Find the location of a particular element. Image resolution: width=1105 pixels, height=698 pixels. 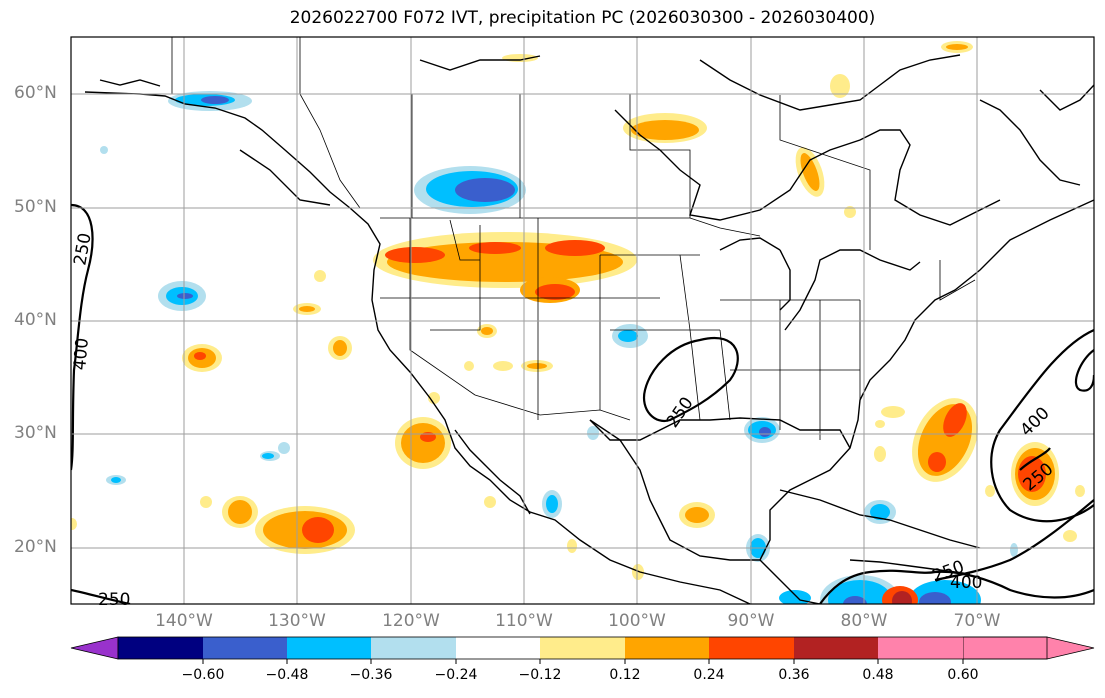

lat-label-50n: 50°N is located at coordinates (35, 207).